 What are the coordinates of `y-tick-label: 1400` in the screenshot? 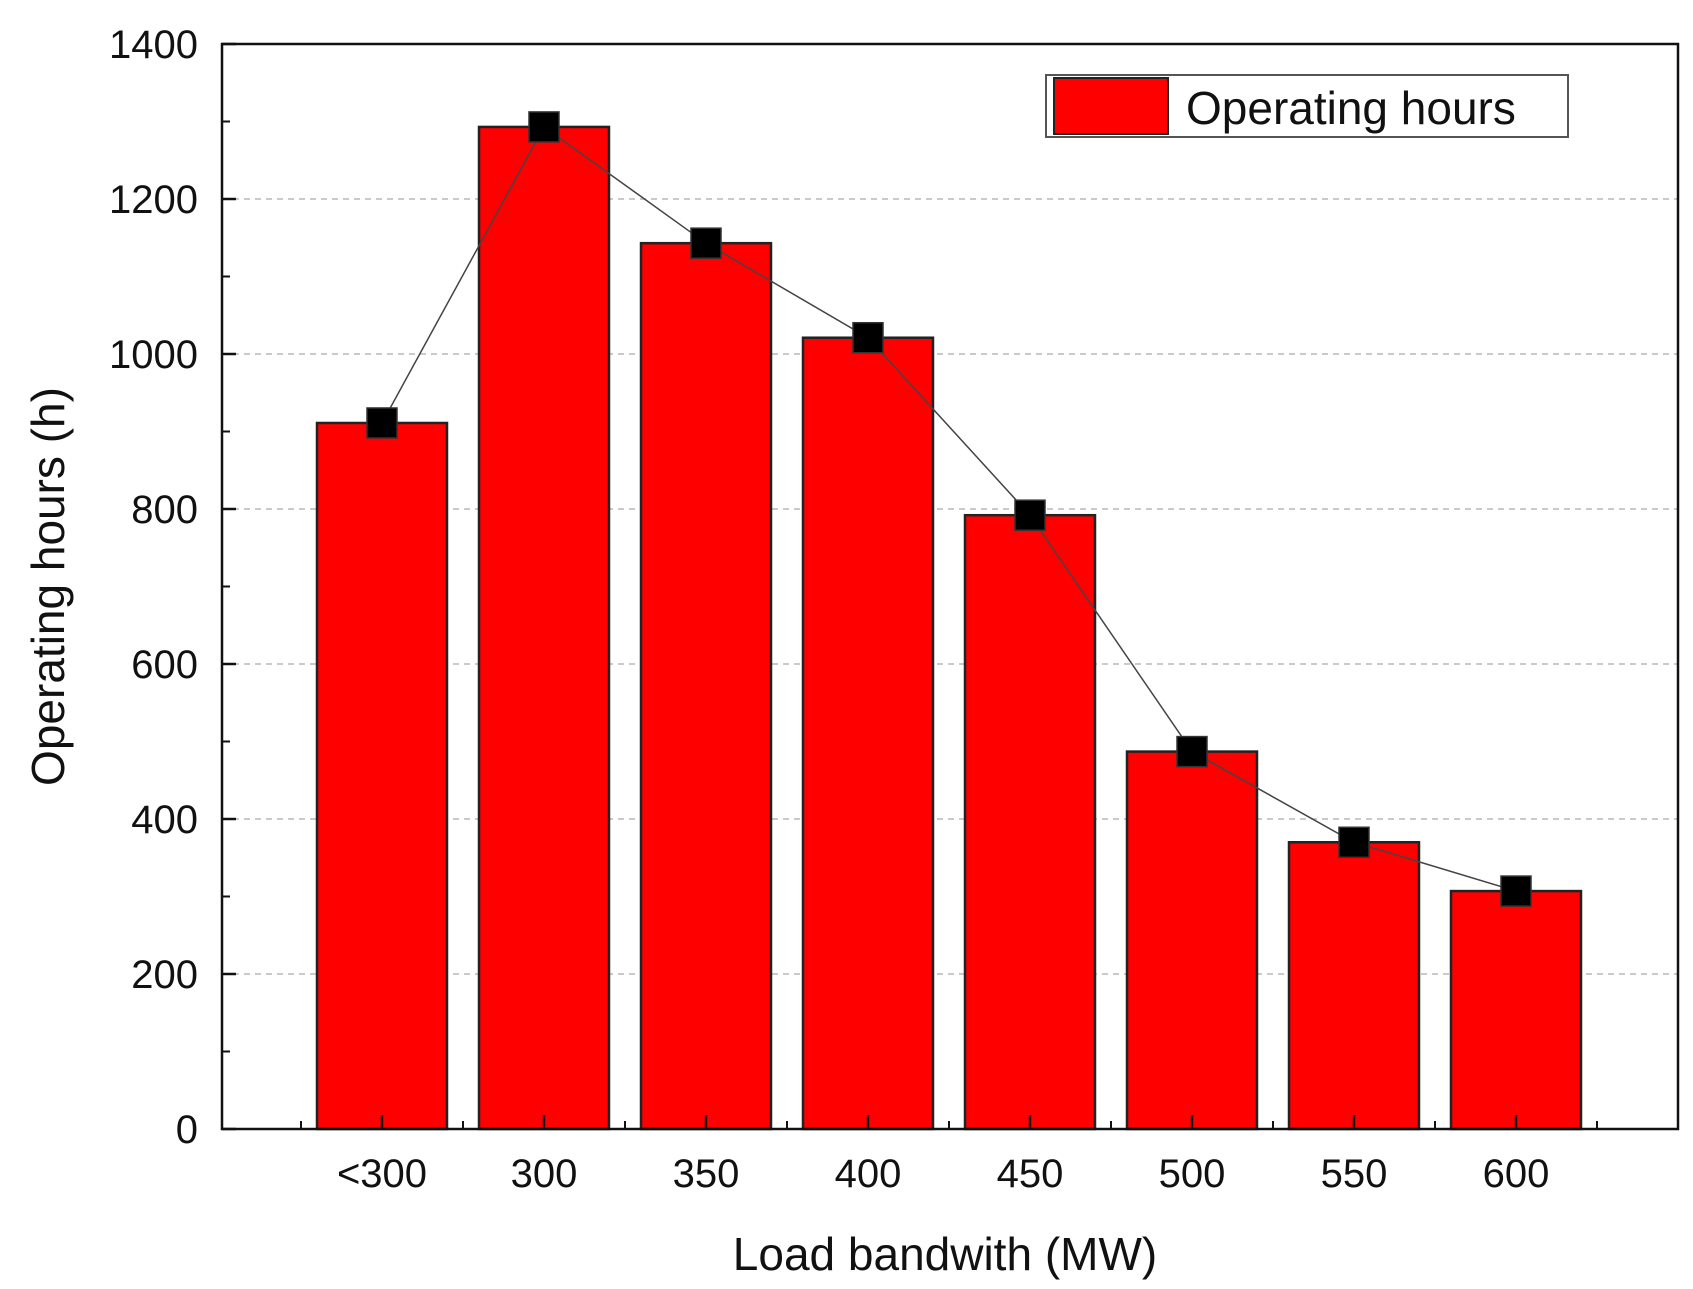 It's located at (153, 45).